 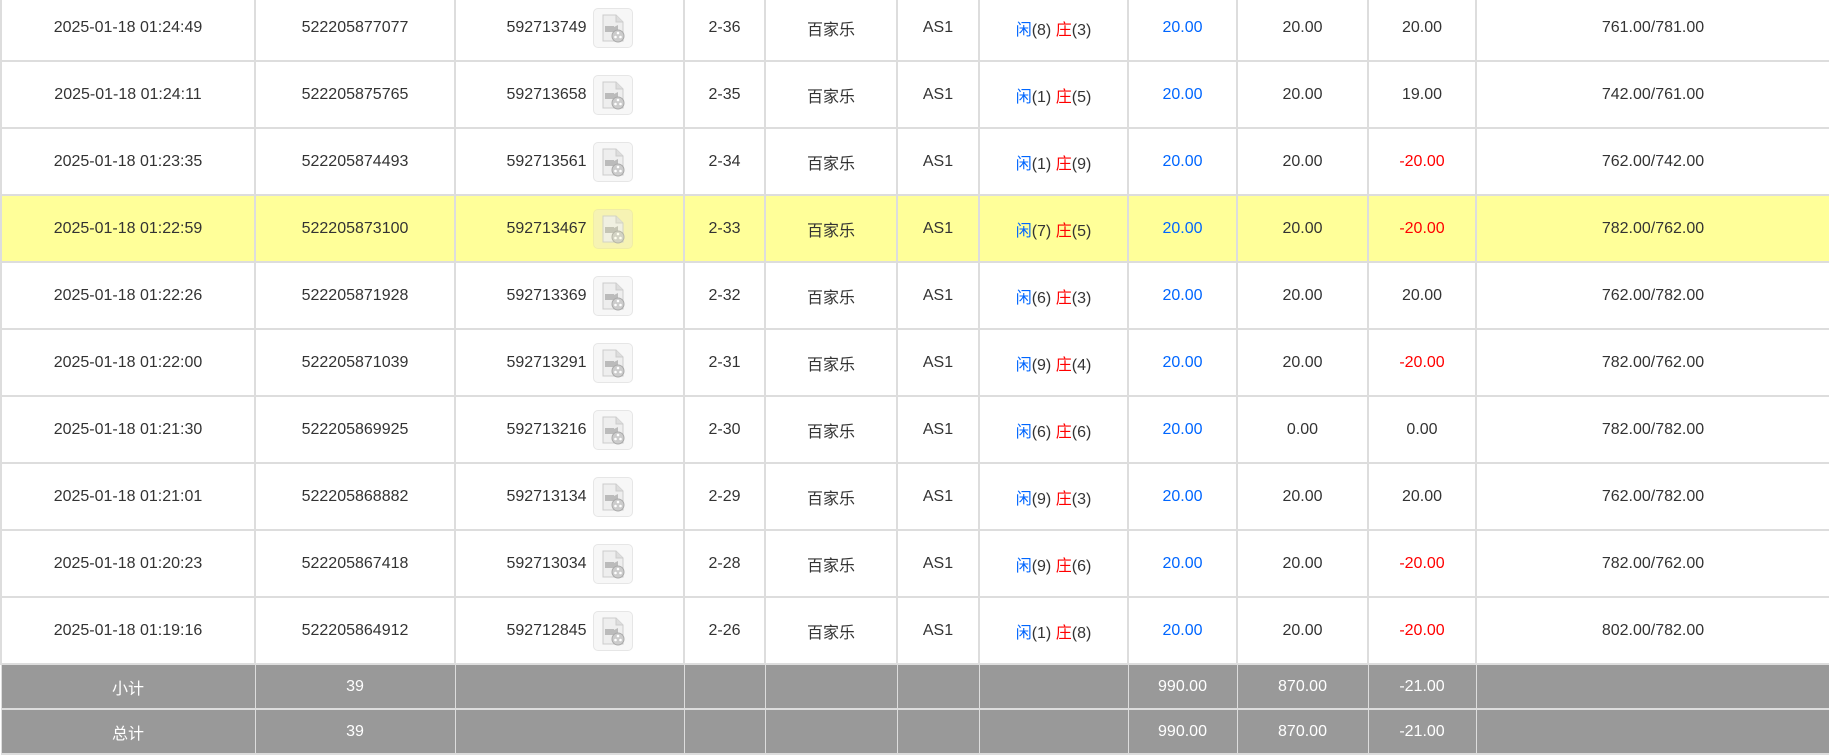 I want to click on banker-points: (3), so click(x=1081, y=30).